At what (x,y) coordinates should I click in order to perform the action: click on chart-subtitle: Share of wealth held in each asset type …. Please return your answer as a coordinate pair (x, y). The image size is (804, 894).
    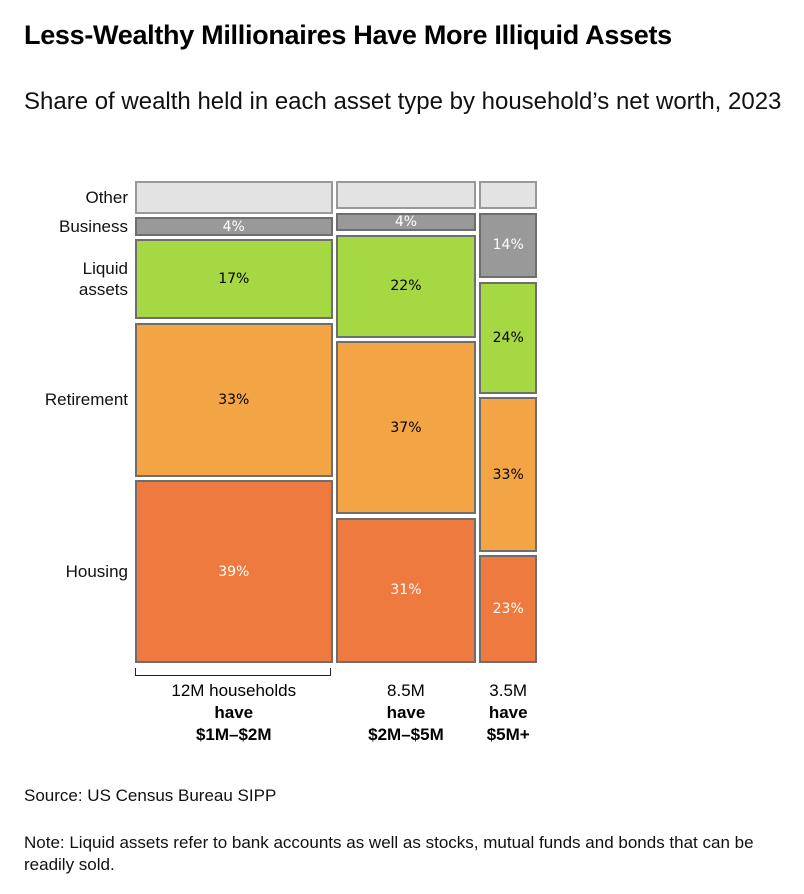
    Looking at the image, I should click on (403, 101).